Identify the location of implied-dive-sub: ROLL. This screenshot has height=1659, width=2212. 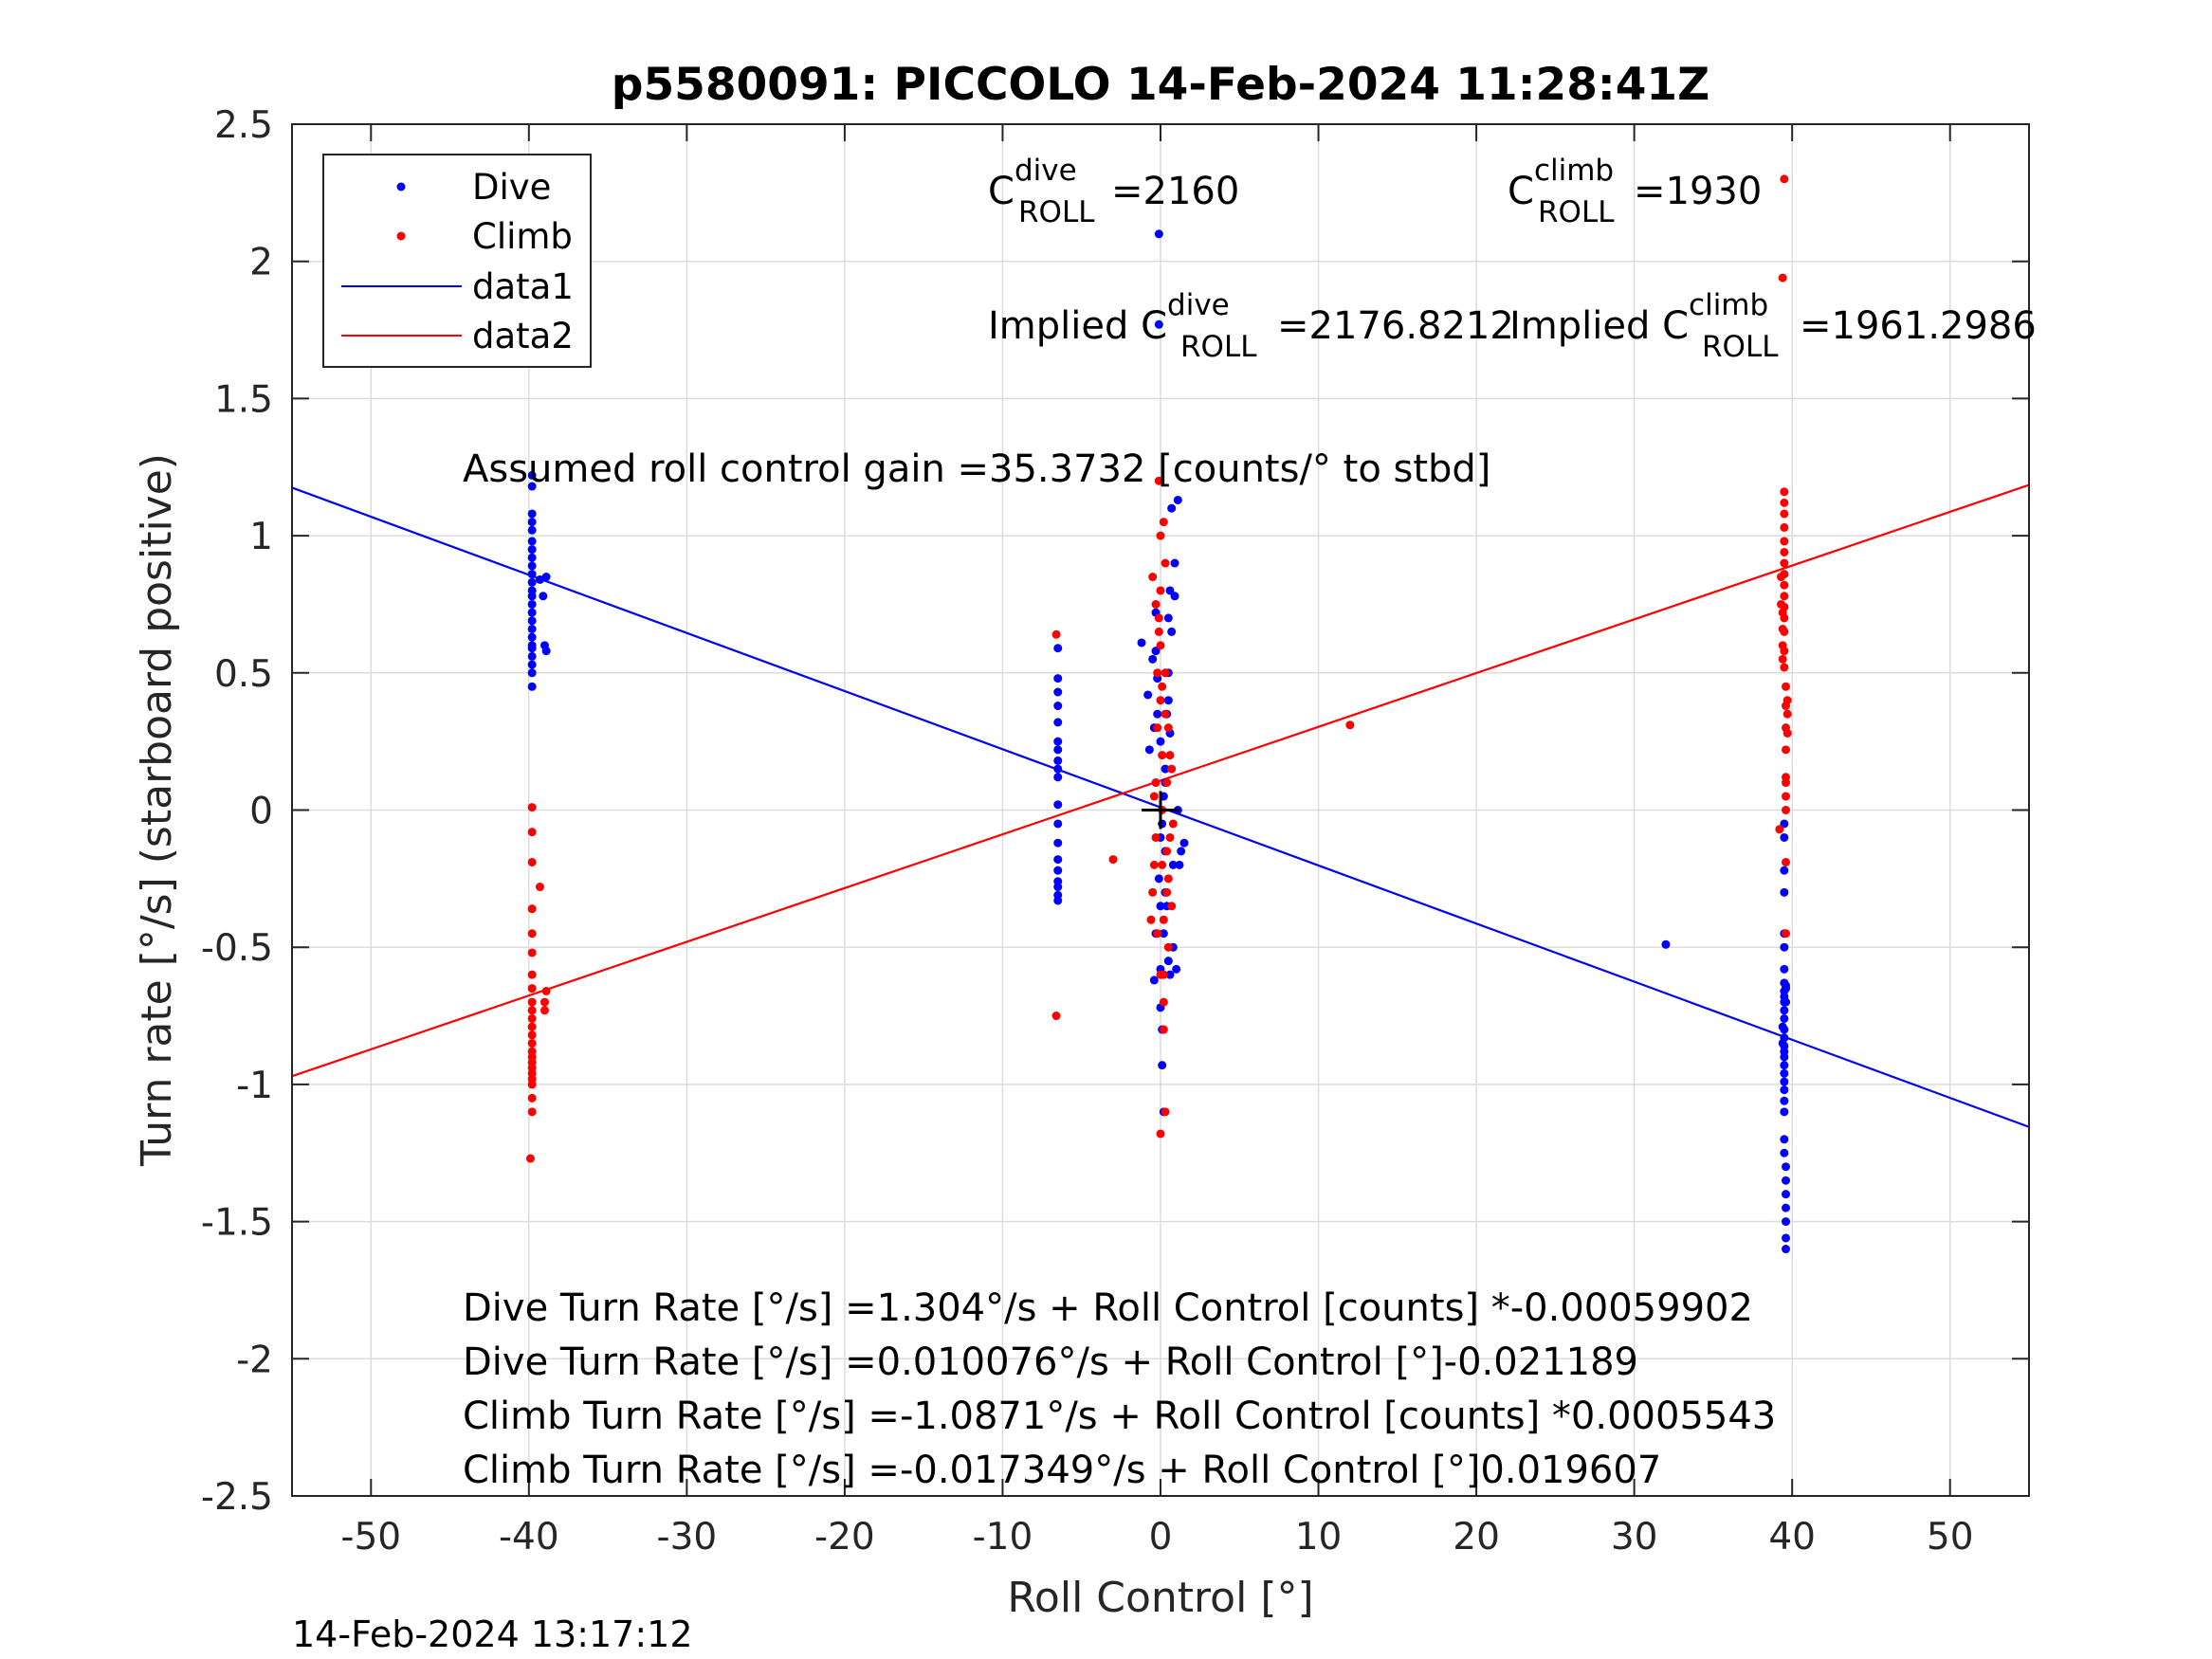
(1218, 347).